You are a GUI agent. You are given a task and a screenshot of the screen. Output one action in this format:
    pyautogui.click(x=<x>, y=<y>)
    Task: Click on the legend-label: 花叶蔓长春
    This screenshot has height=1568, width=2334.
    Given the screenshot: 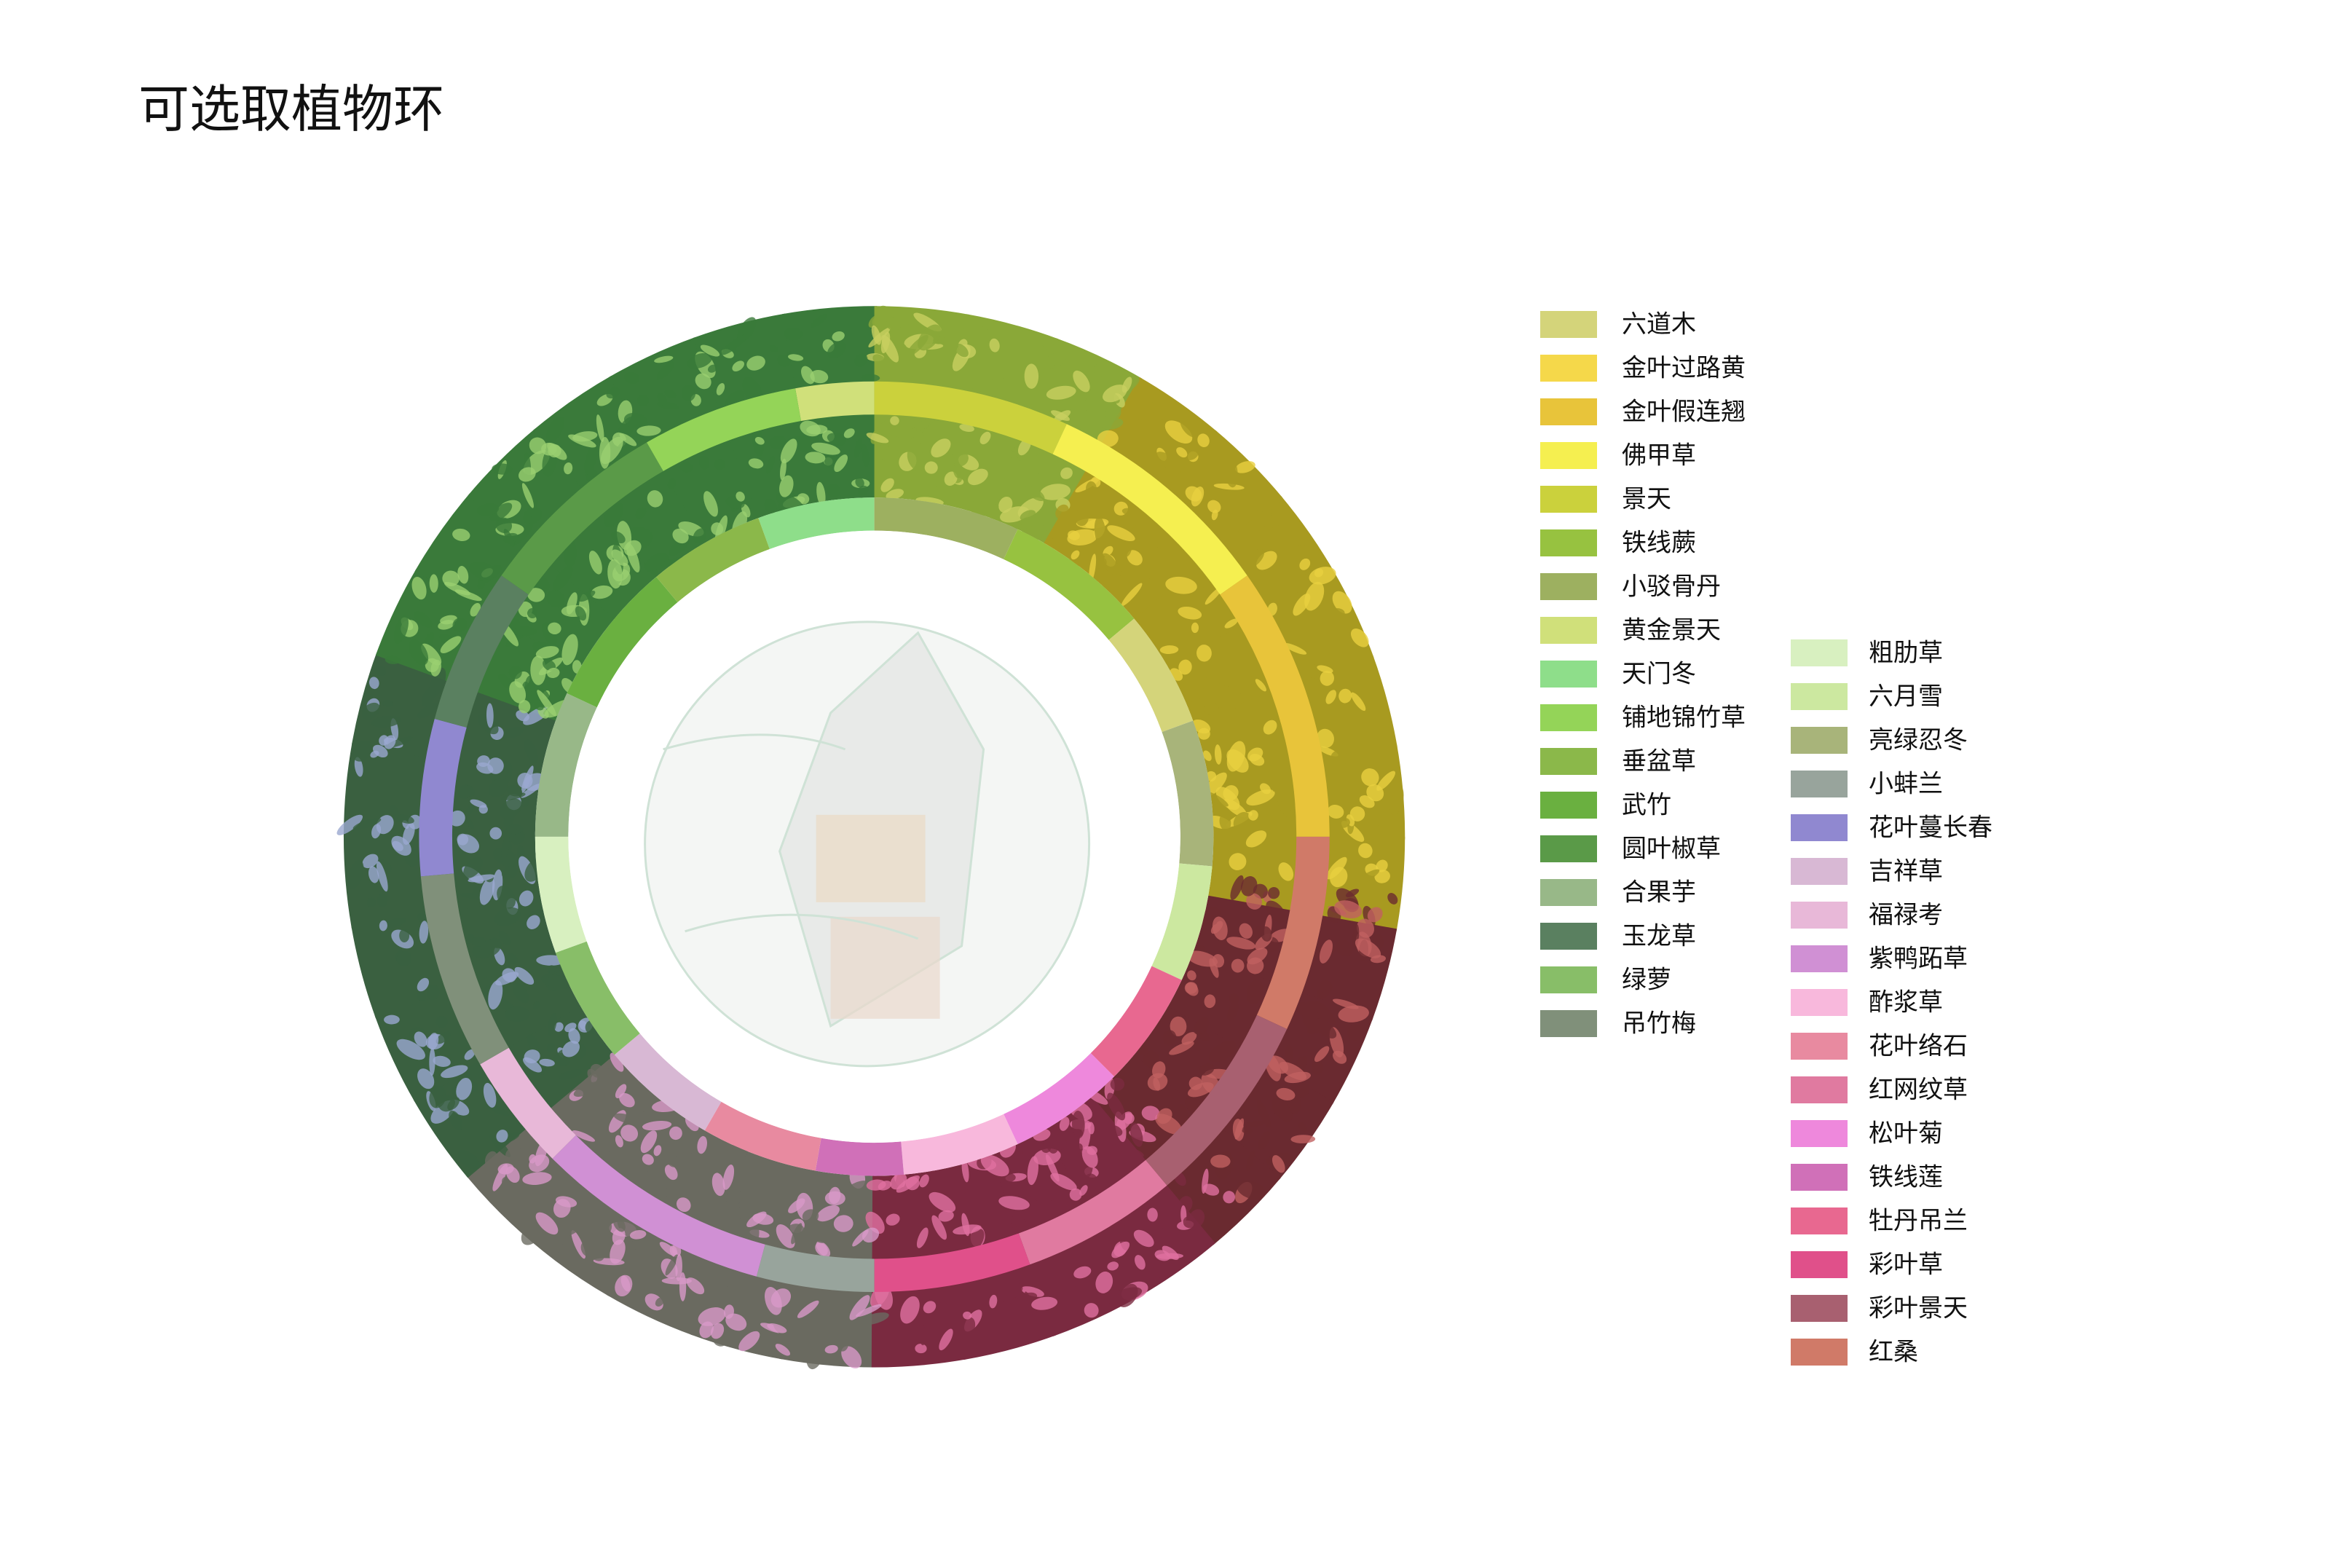 What is the action you would take?
    pyautogui.click(x=1930, y=828)
    